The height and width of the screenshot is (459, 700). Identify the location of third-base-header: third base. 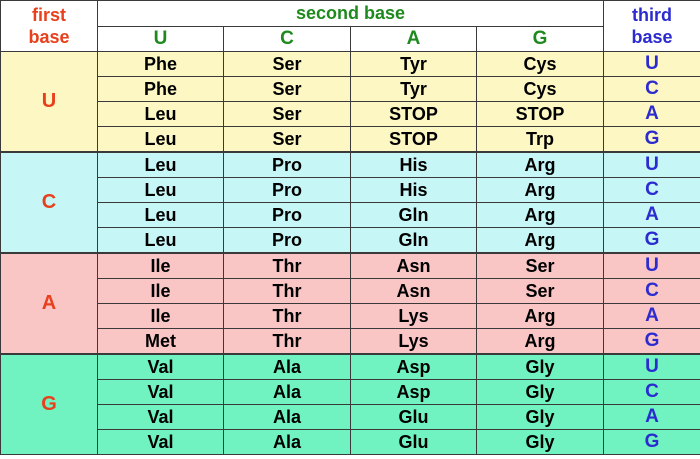
(651, 26).